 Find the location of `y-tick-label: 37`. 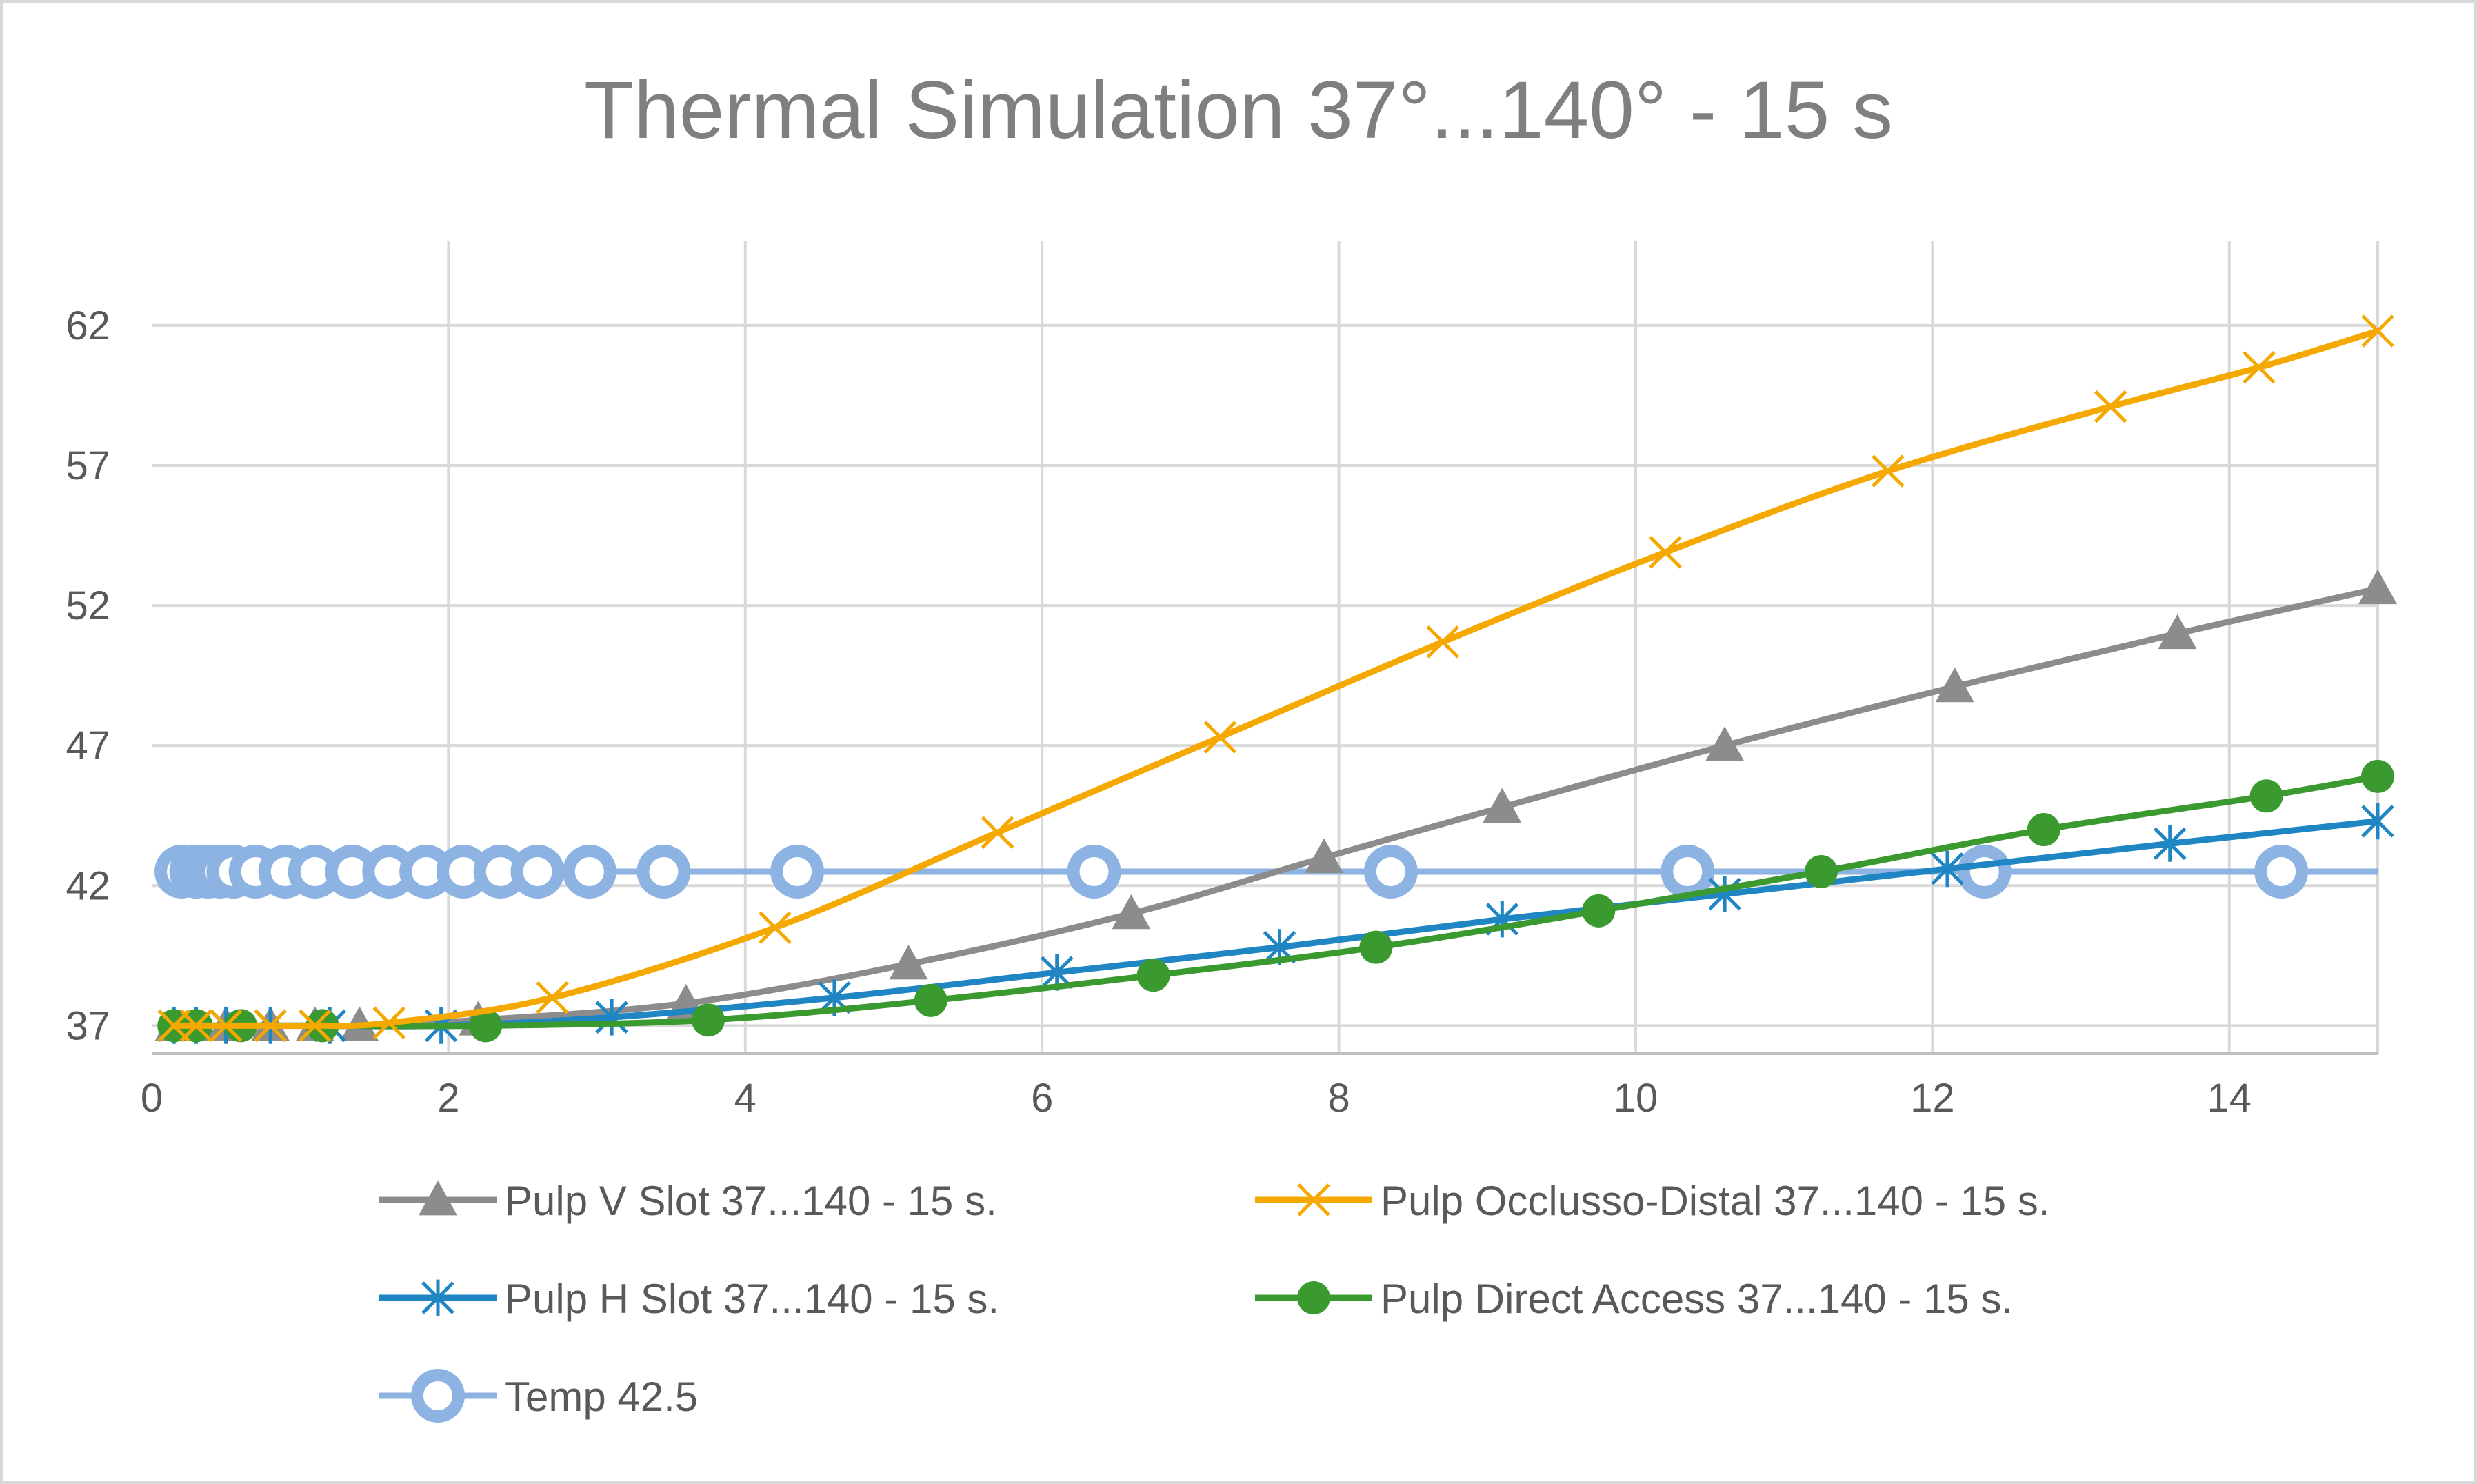

y-tick-label: 37 is located at coordinates (88, 1025).